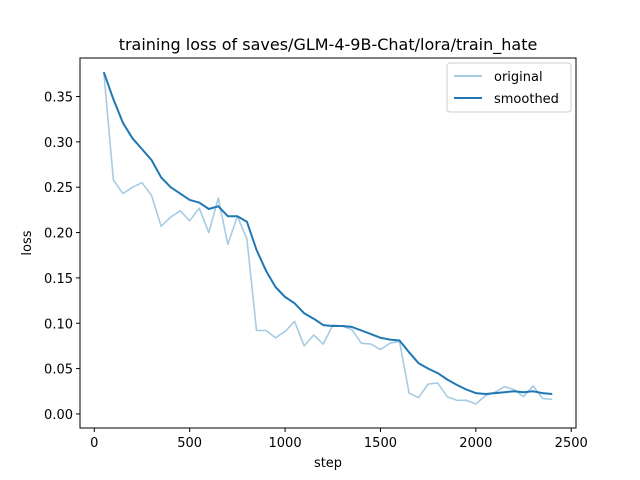 Image resolution: width=640 pixels, height=480 pixels. I want to click on x-tick-label: 0, so click(94, 443).